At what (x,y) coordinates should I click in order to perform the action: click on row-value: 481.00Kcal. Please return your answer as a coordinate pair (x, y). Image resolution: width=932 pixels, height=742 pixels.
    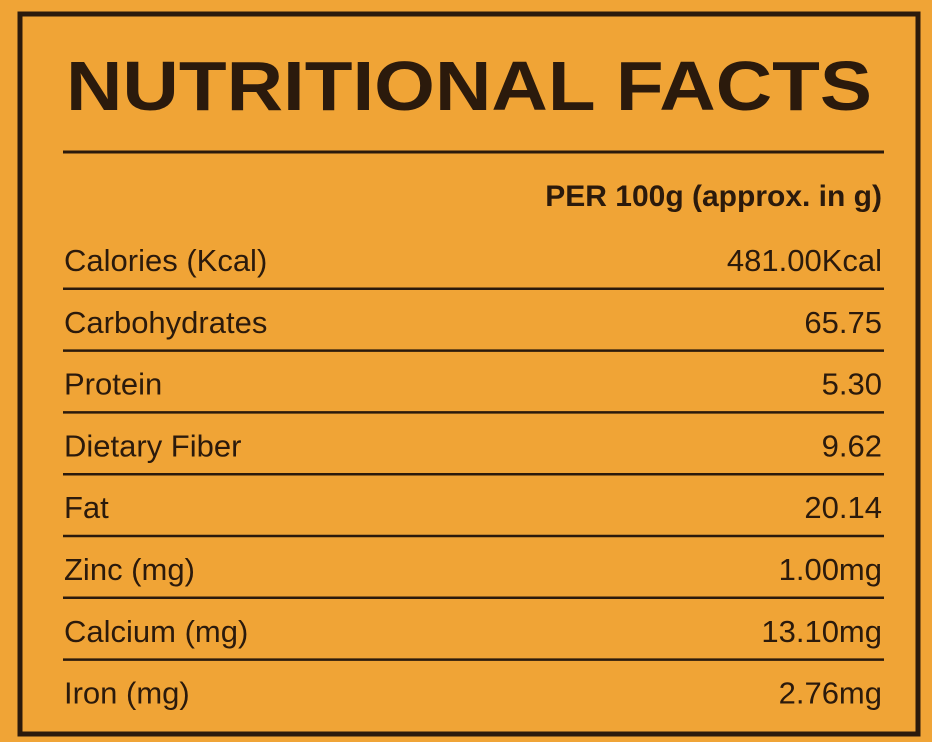
    Looking at the image, I should click on (804, 260).